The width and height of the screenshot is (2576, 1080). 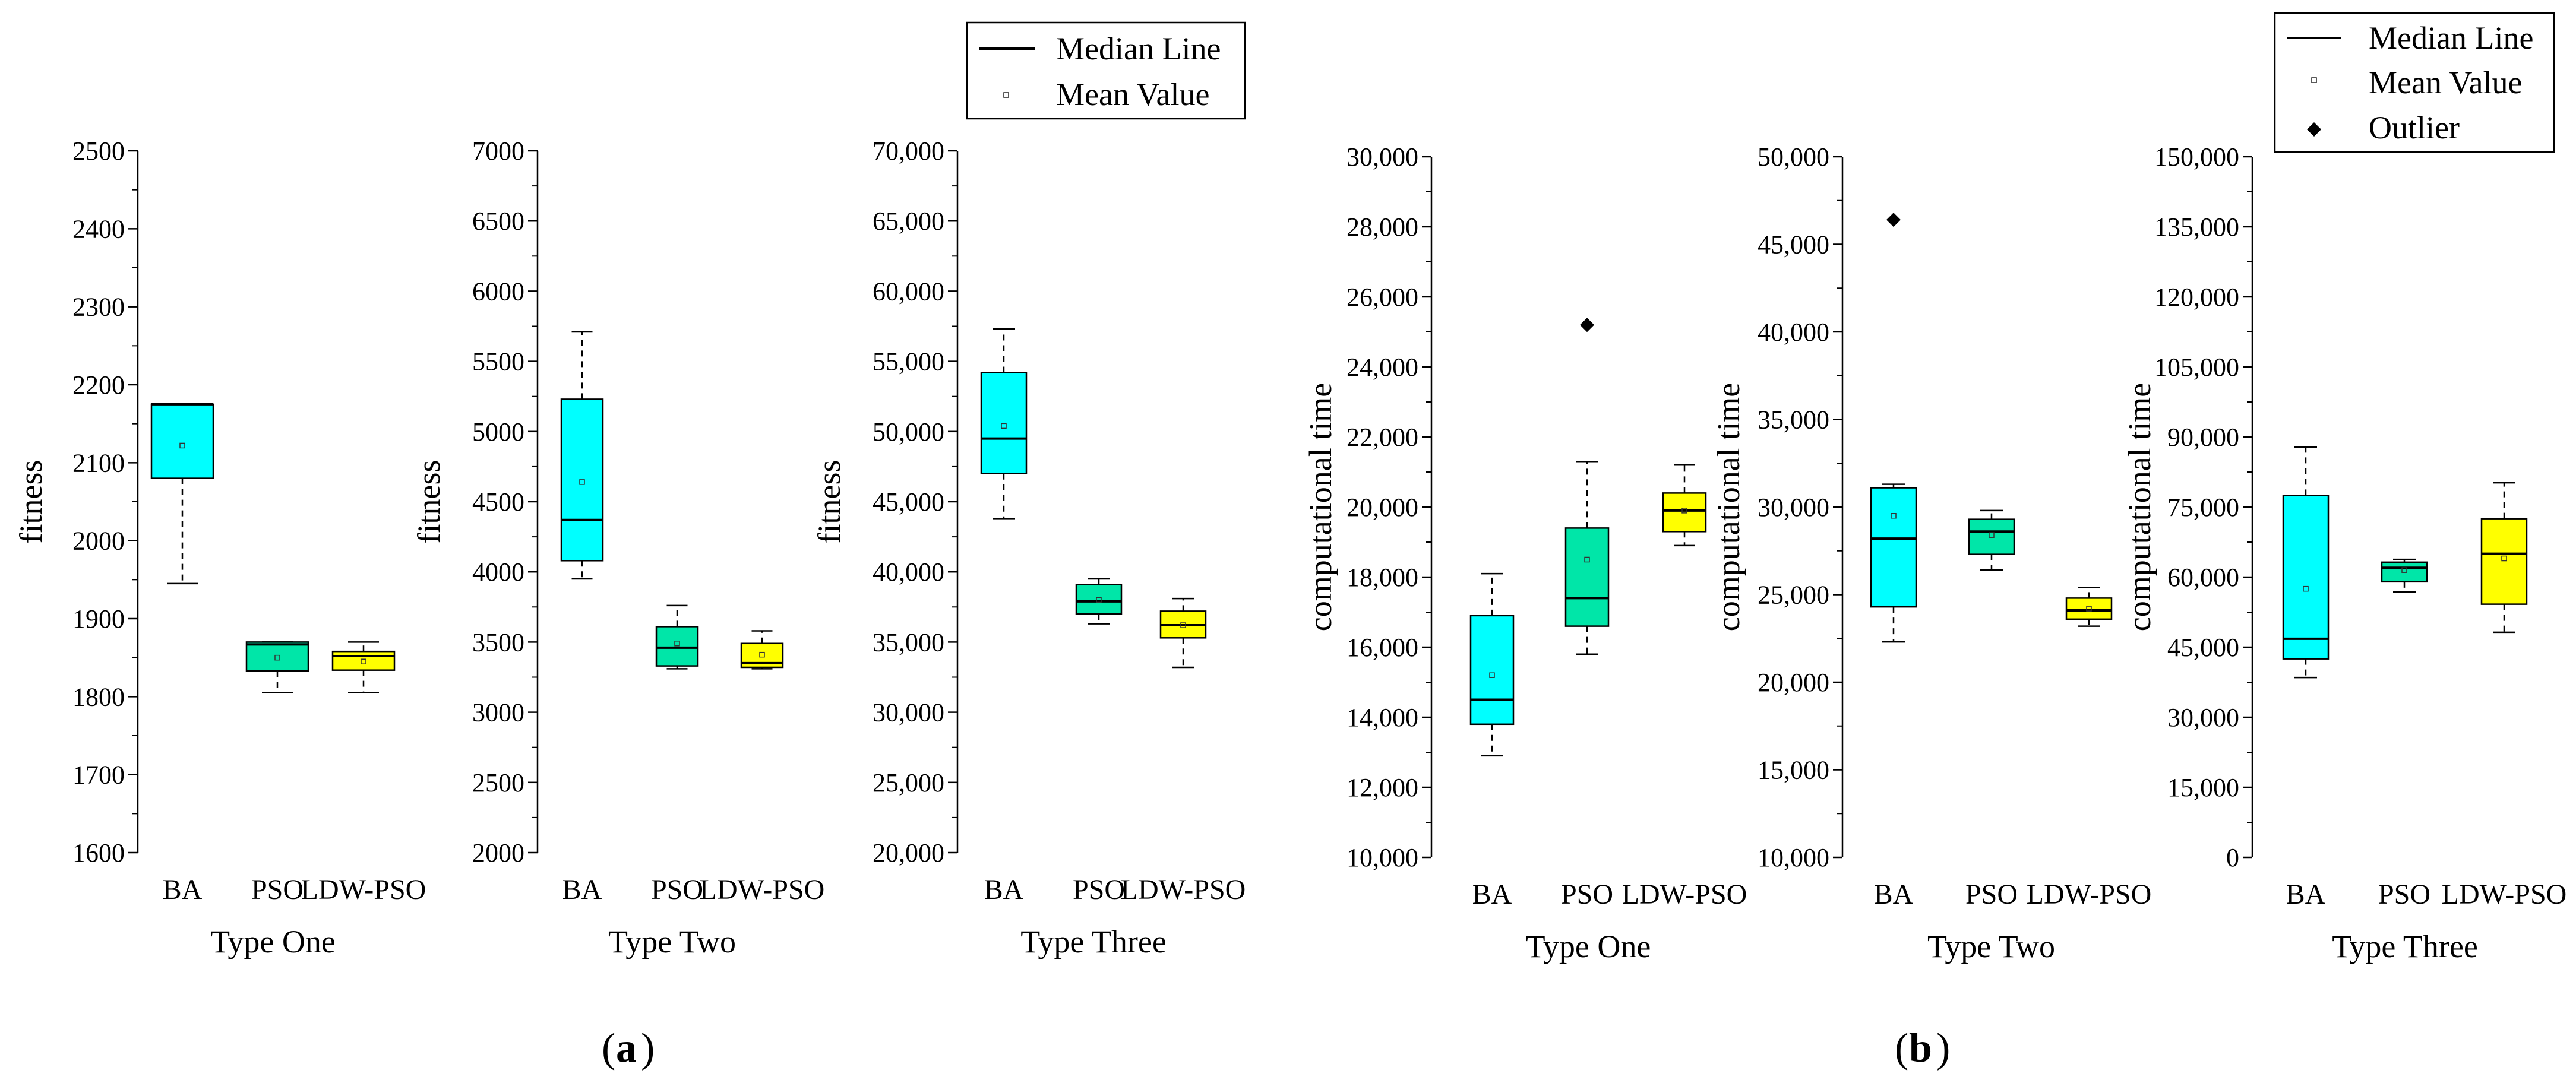 What do you see at coordinates (1382, 648) in the screenshot?
I see `y-tick-label: 16,000` at bounding box center [1382, 648].